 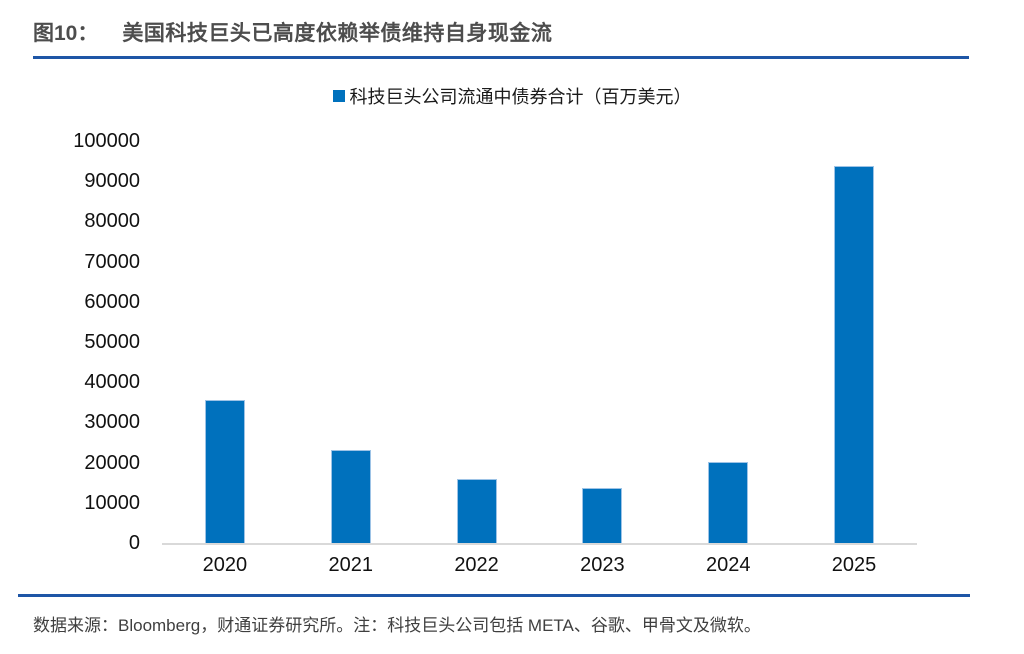 I want to click on y-tick-label: 80000, so click(x=112, y=221).